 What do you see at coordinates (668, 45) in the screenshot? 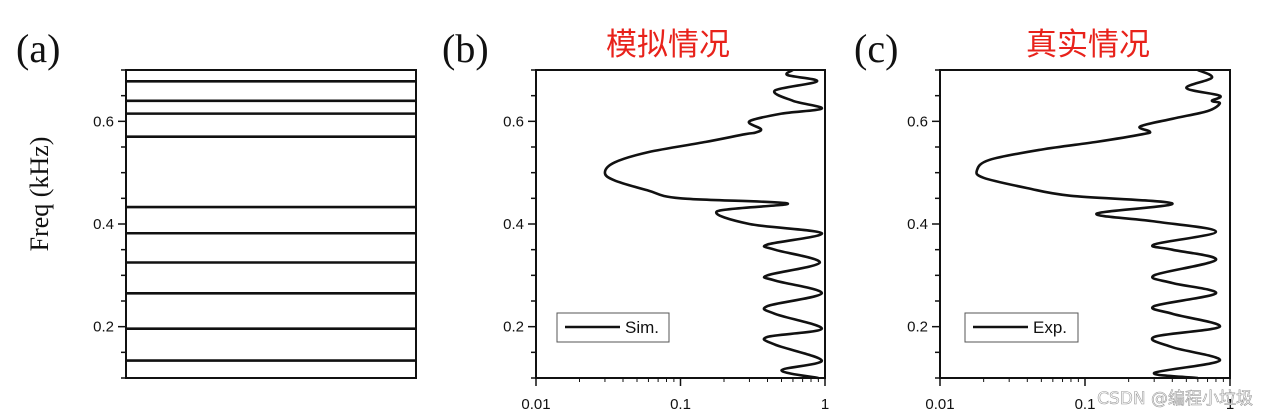
I see `panel-b-title: 模拟情况` at bounding box center [668, 45].